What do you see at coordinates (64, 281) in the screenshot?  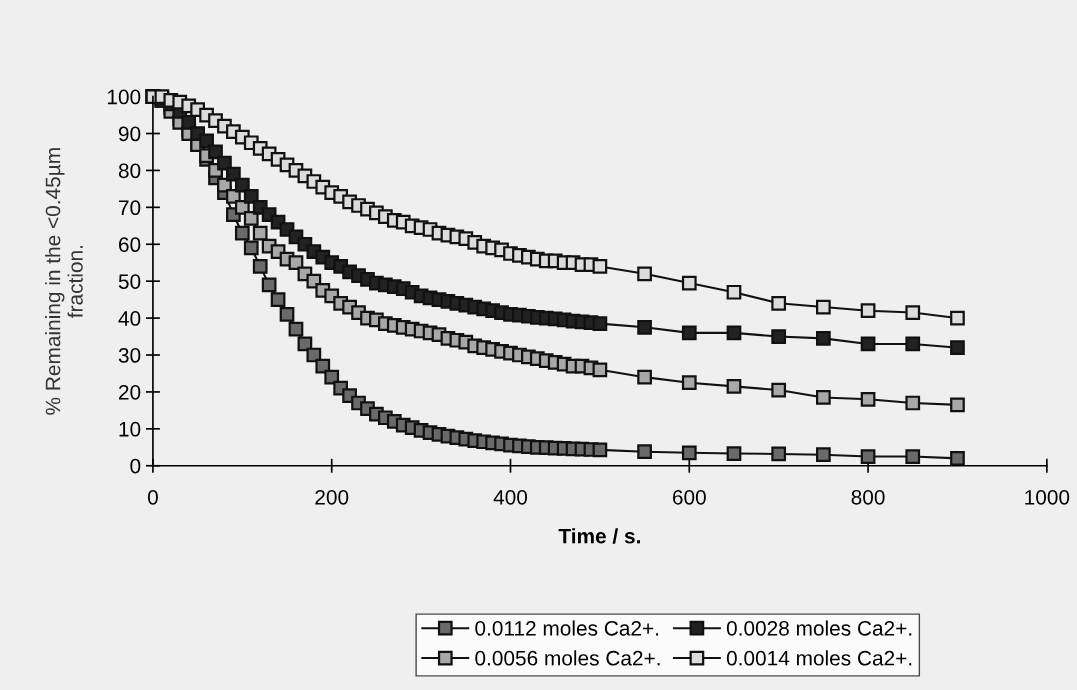 I see `y-axis-title: % Remaining in the <0.45µm fraction.` at bounding box center [64, 281].